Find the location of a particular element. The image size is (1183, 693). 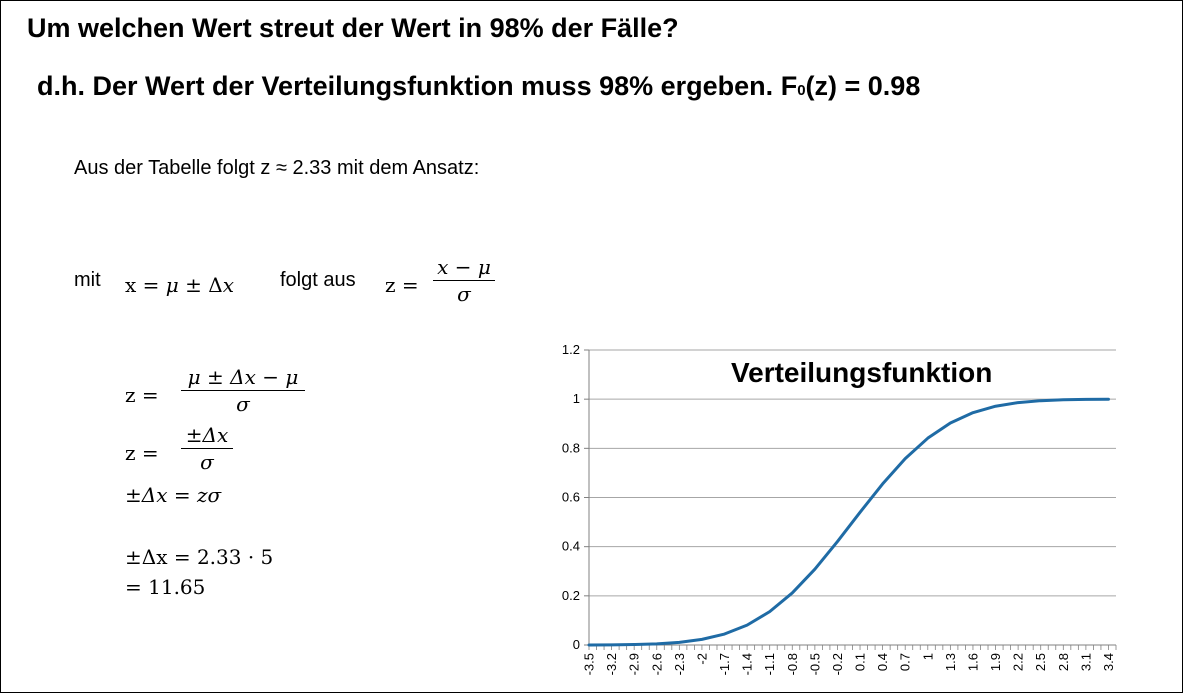

z-fraction-denominator: σ is located at coordinates (464, 294).